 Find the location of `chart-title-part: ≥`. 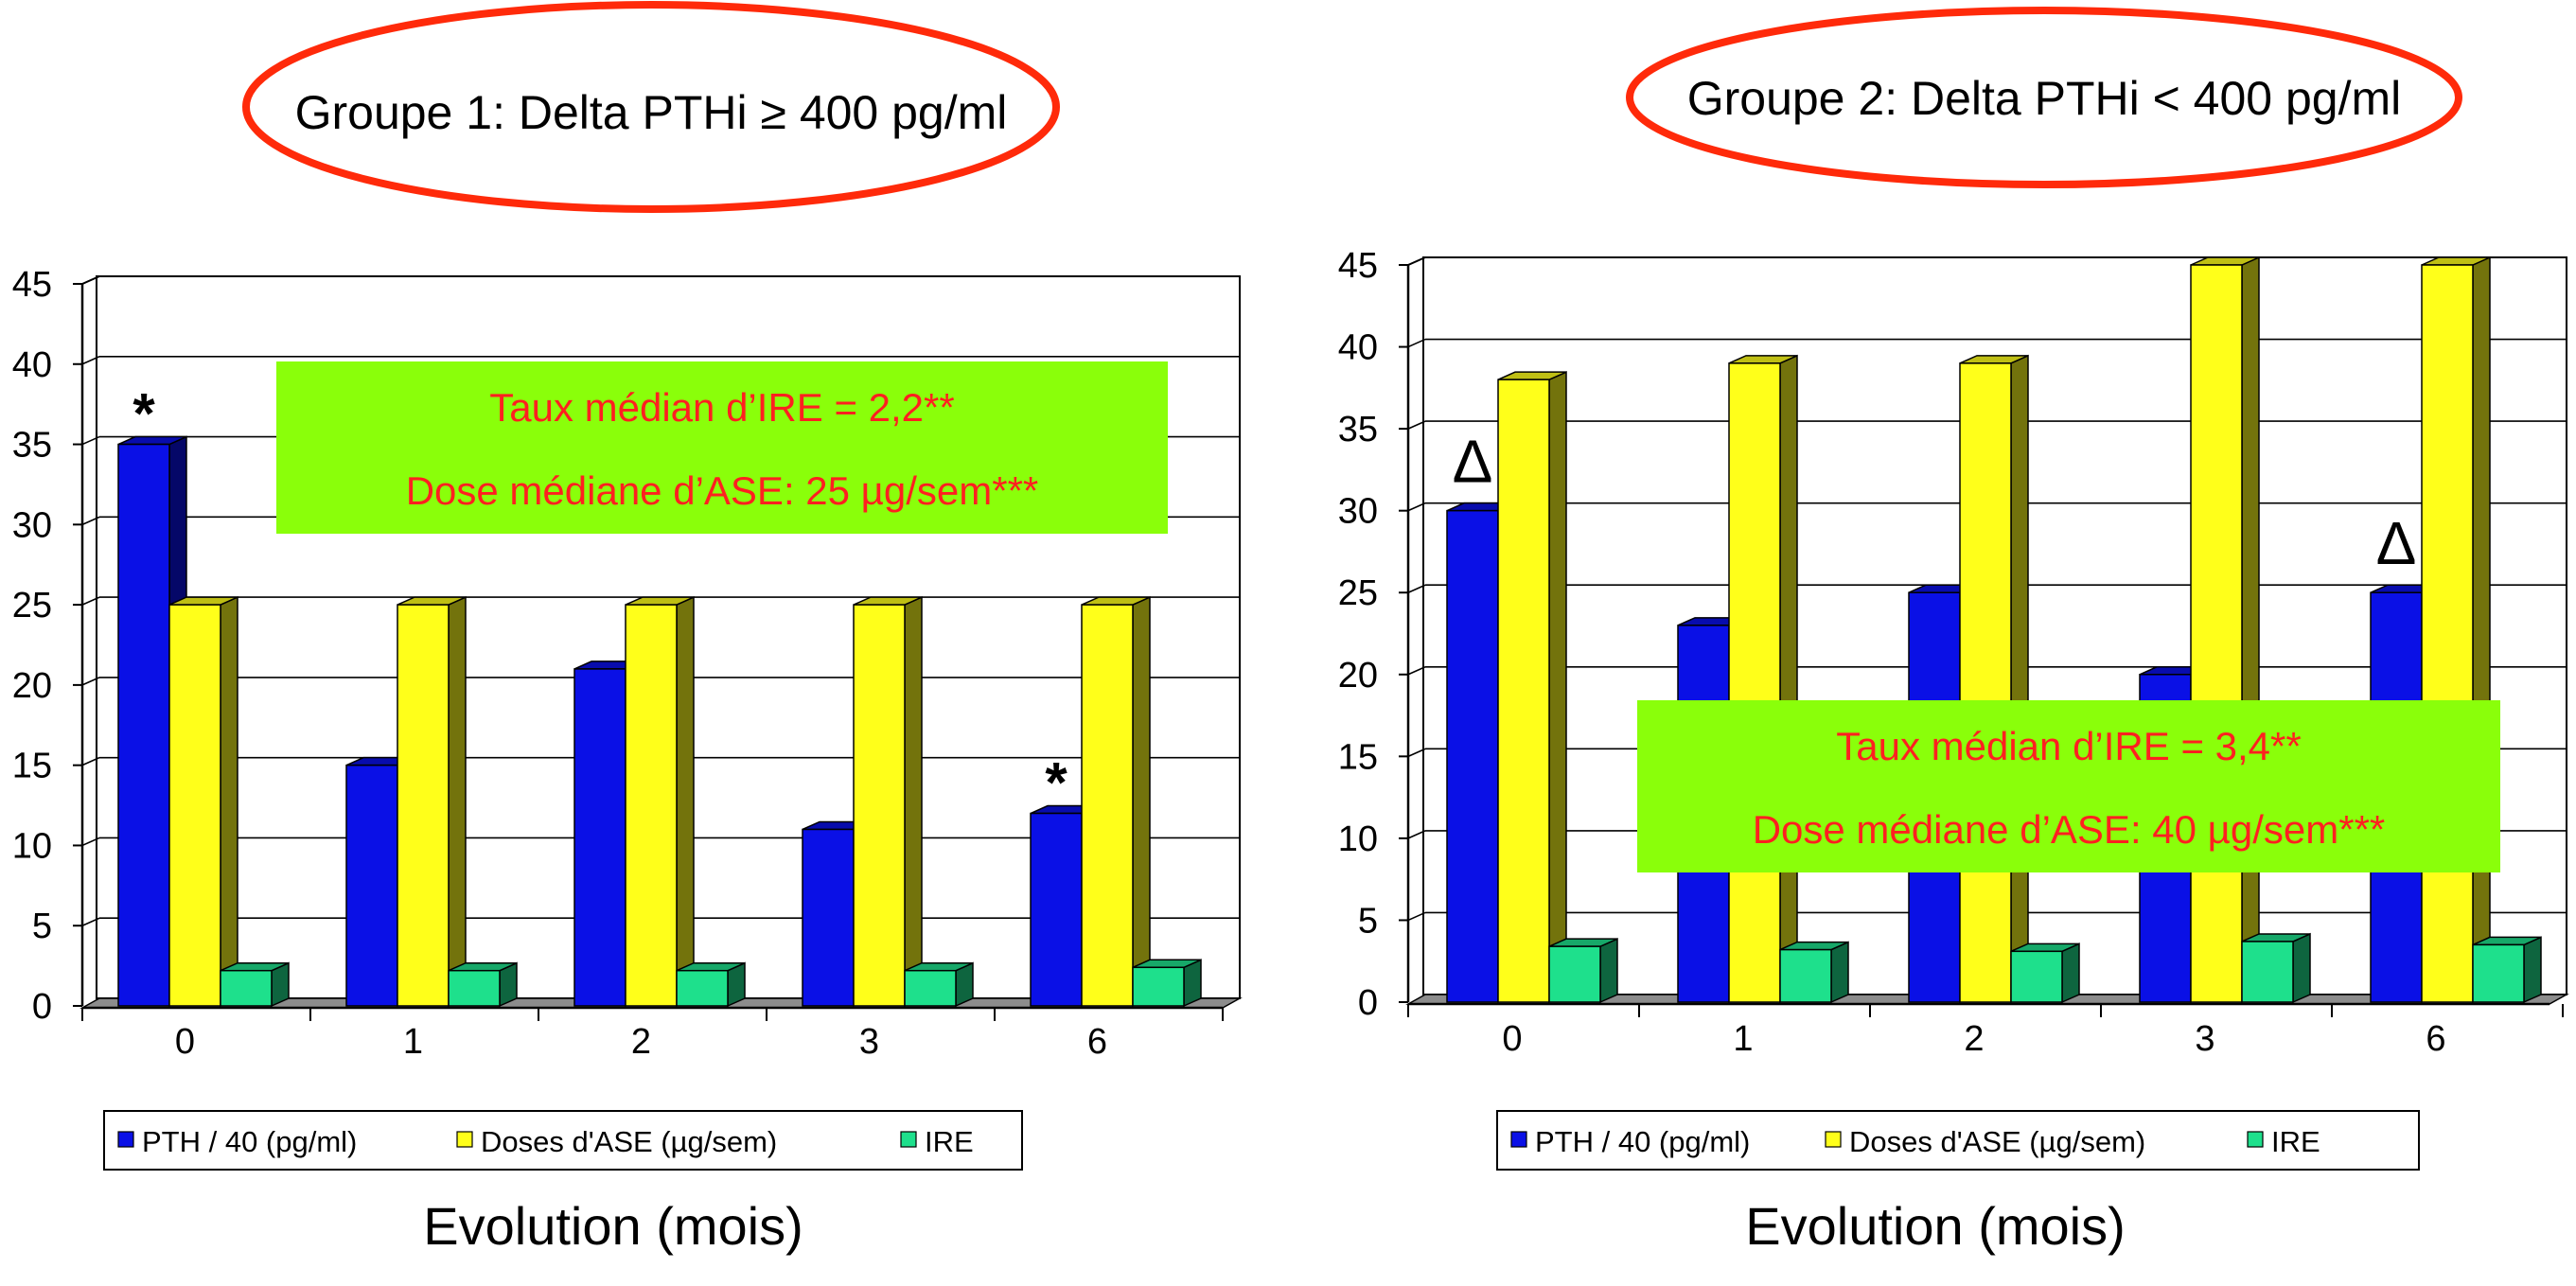

chart-title-part: ≥ is located at coordinates (772, 113).